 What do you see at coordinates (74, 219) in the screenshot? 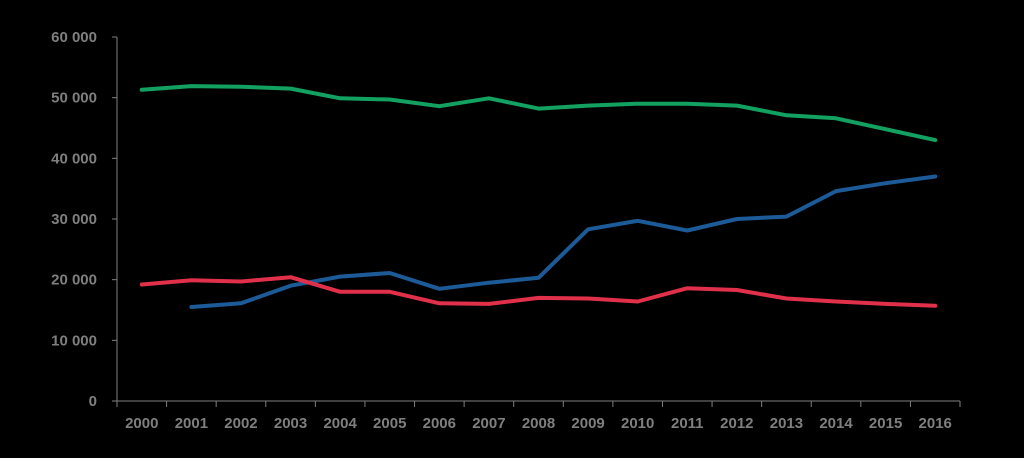
I see `y-tick-label: 30 000` at bounding box center [74, 219].